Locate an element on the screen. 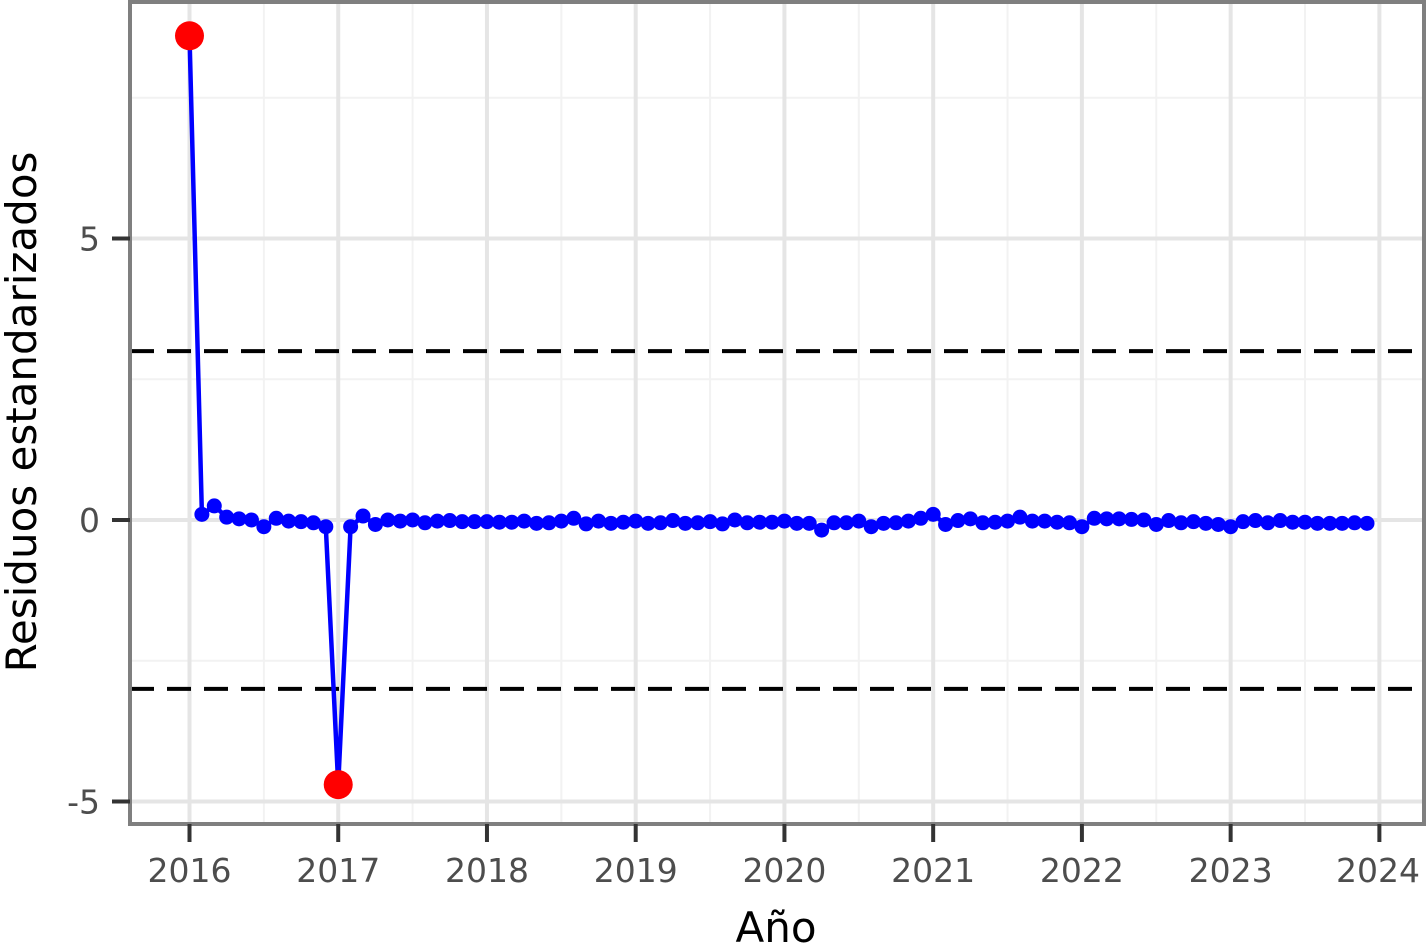  y-tick-label: -5 is located at coordinates (83, 801).